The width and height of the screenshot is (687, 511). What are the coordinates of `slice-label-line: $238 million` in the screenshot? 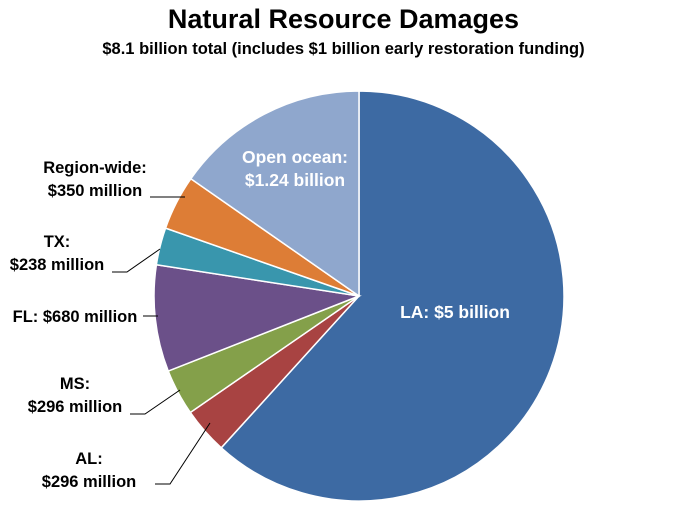 It's located at (57, 265).